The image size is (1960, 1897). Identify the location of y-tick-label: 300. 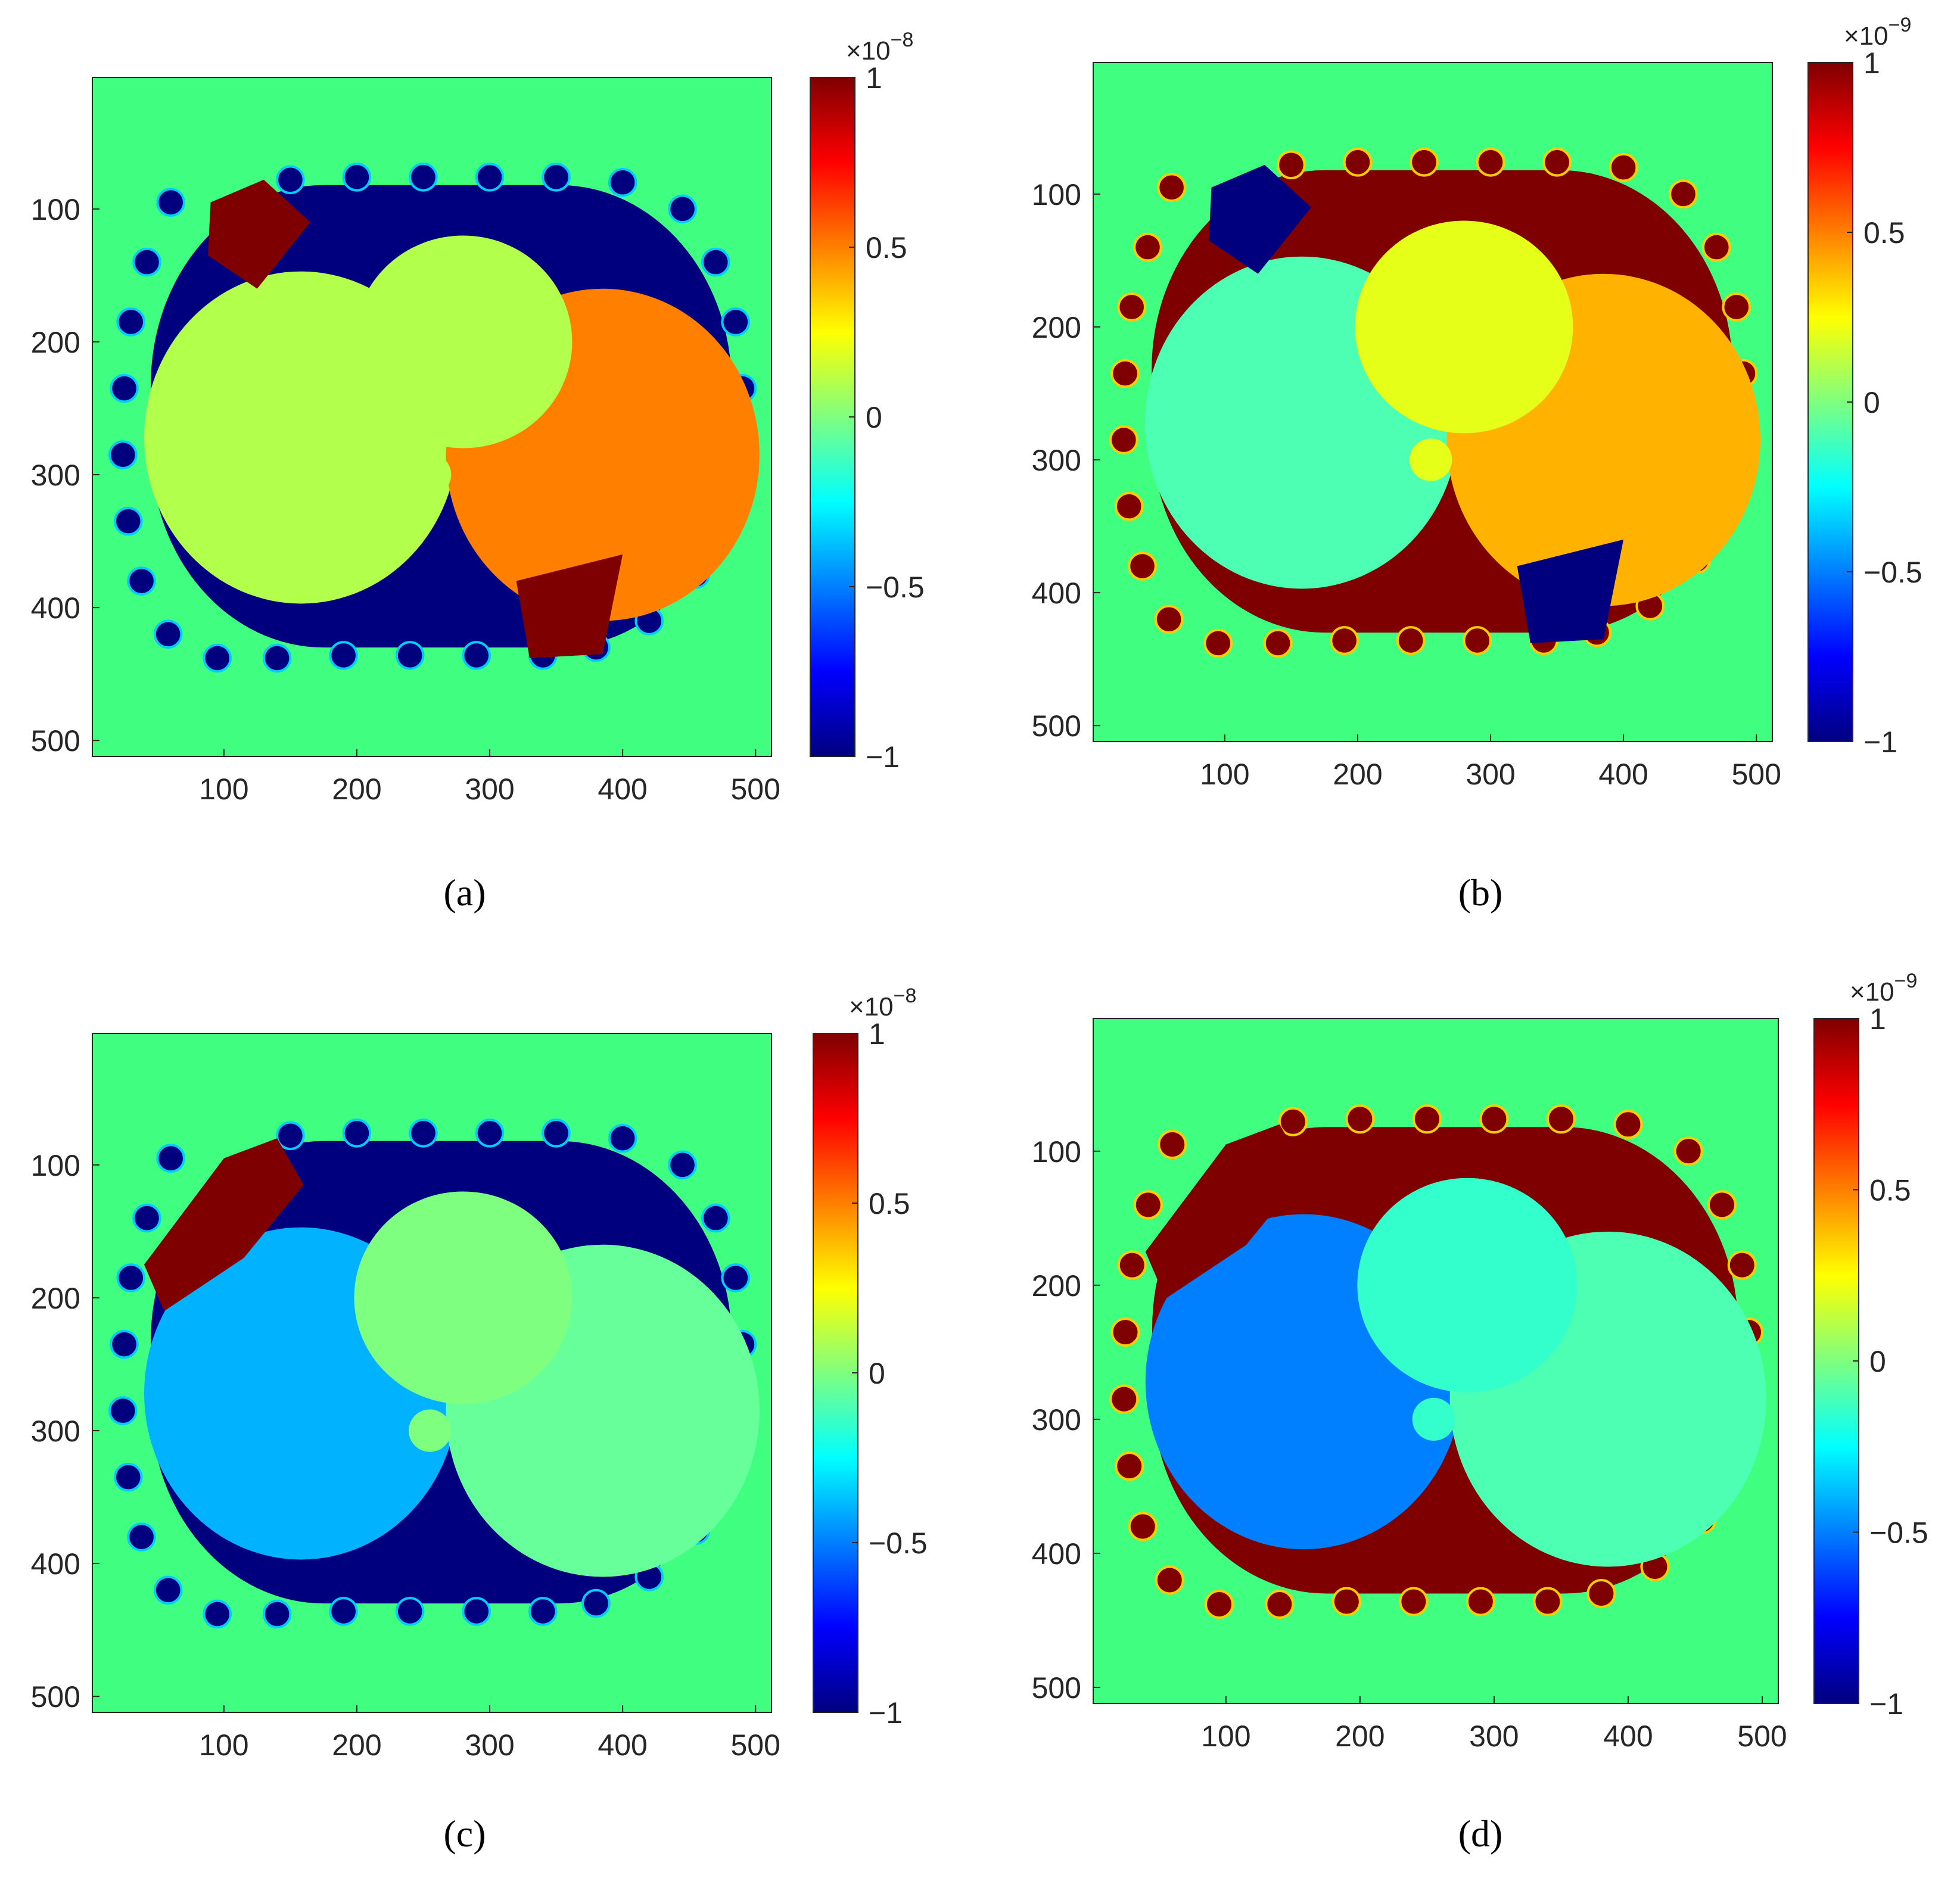
(55, 1431).